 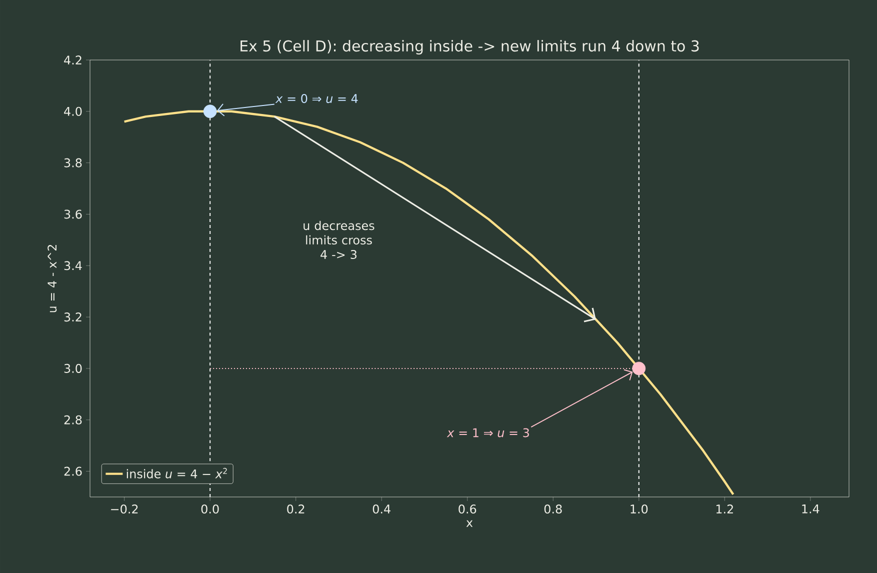 What do you see at coordinates (73, 214) in the screenshot?
I see `y-tick-label: 3.6` at bounding box center [73, 214].